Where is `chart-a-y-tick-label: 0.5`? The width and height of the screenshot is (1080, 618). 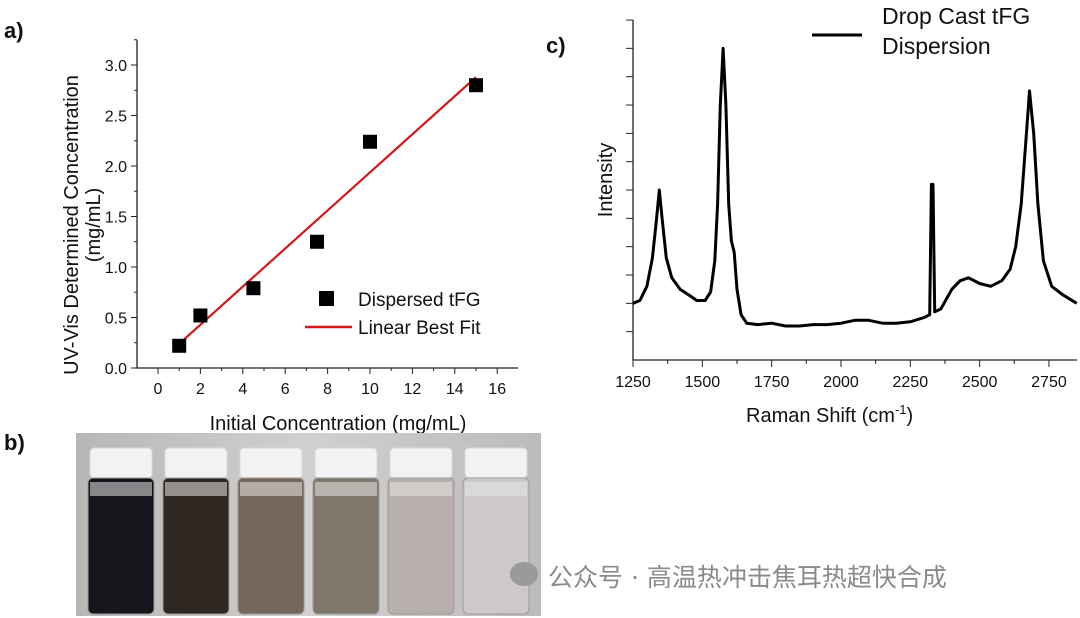 chart-a-y-tick-label: 0.5 is located at coordinates (116, 319).